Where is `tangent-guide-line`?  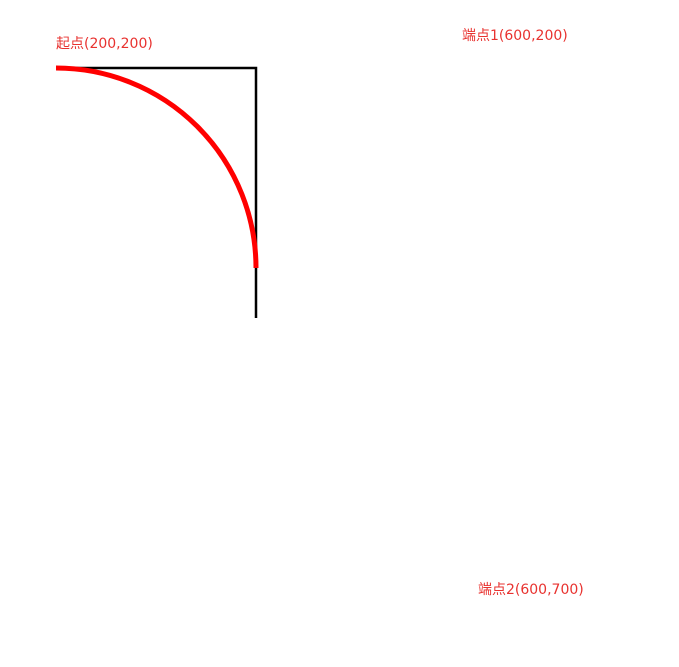 tangent-guide-line is located at coordinates (156, 193).